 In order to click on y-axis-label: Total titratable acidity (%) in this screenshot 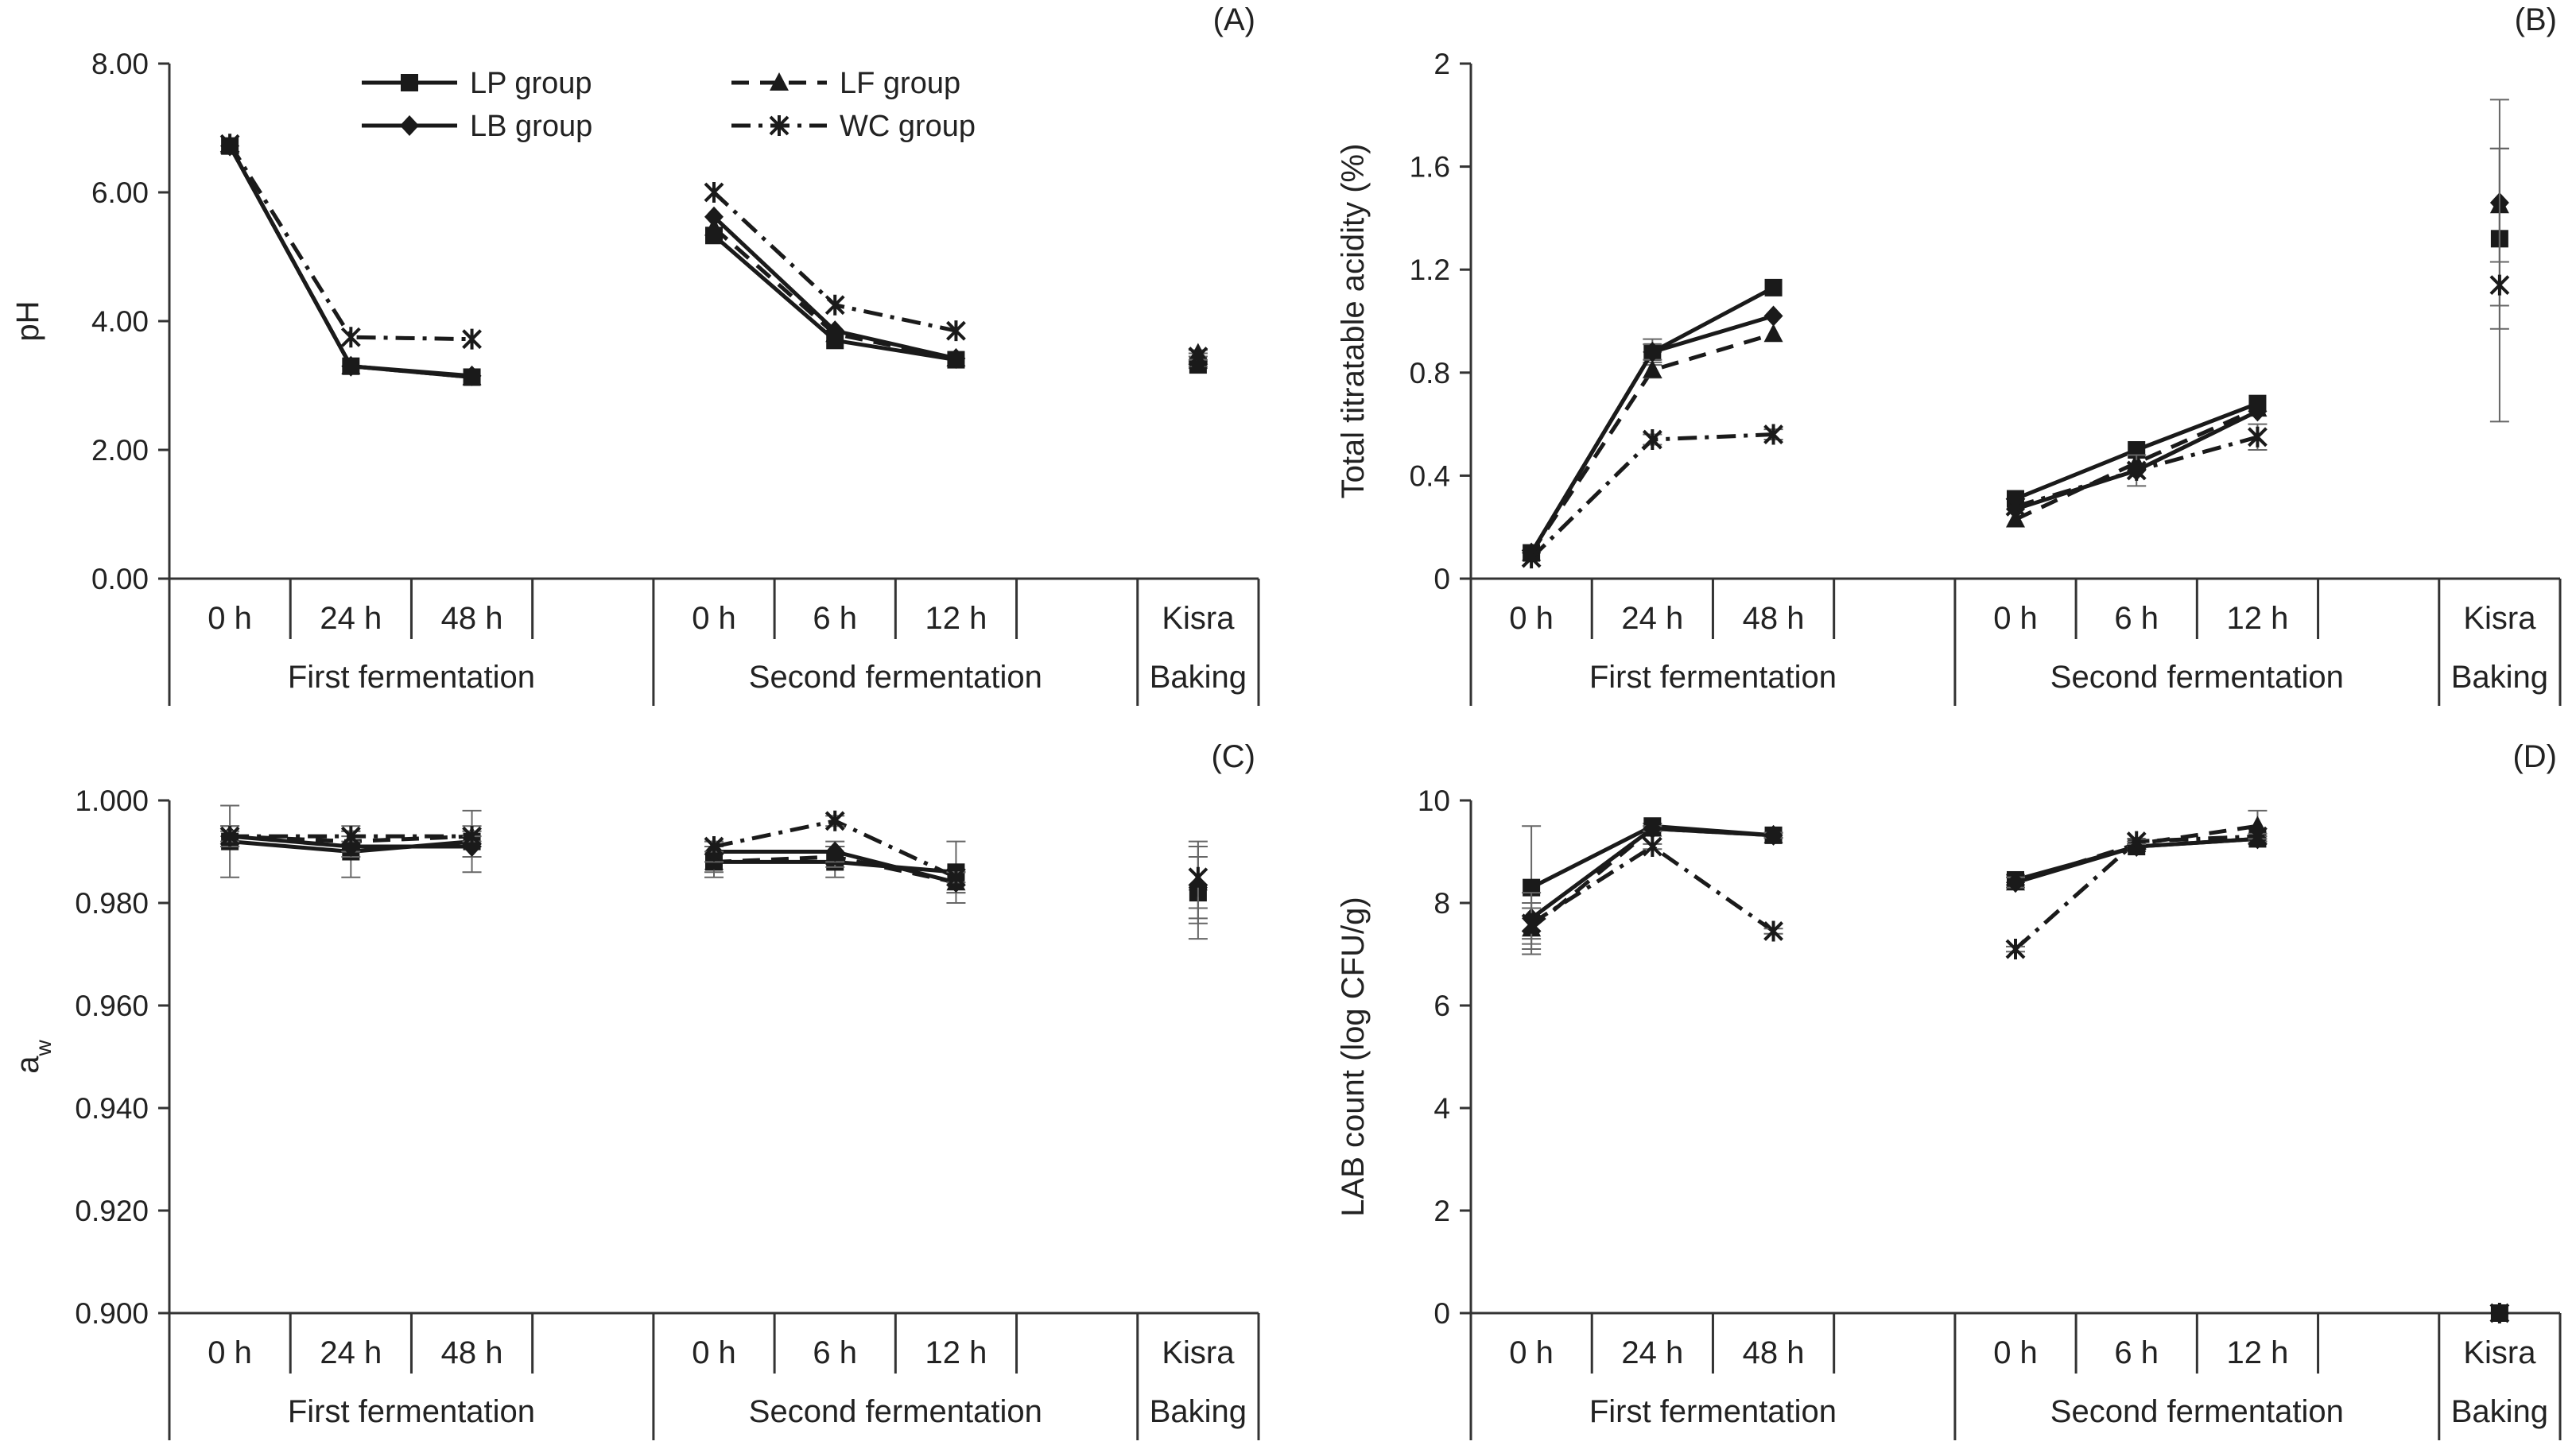, I will do `click(1354, 321)`.